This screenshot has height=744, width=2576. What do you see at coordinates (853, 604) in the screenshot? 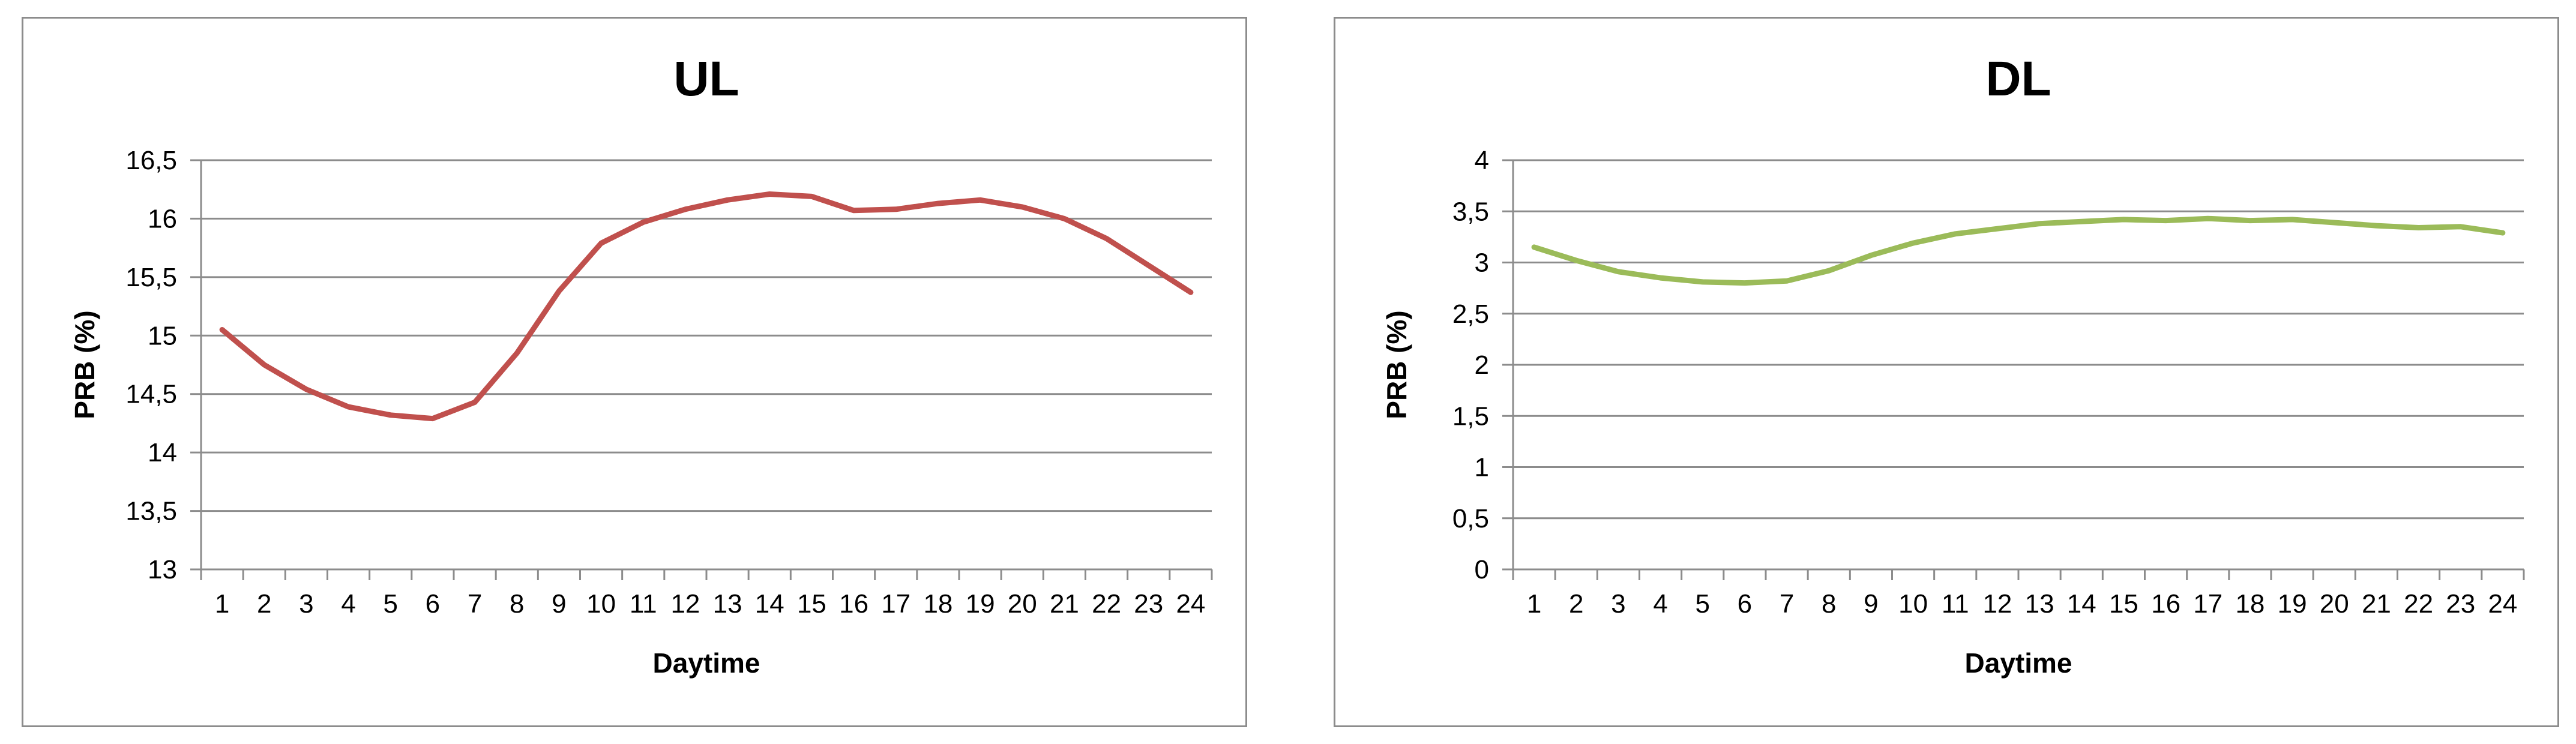
I see `ul-x-tick-label: 16` at bounding box center [853, 604].